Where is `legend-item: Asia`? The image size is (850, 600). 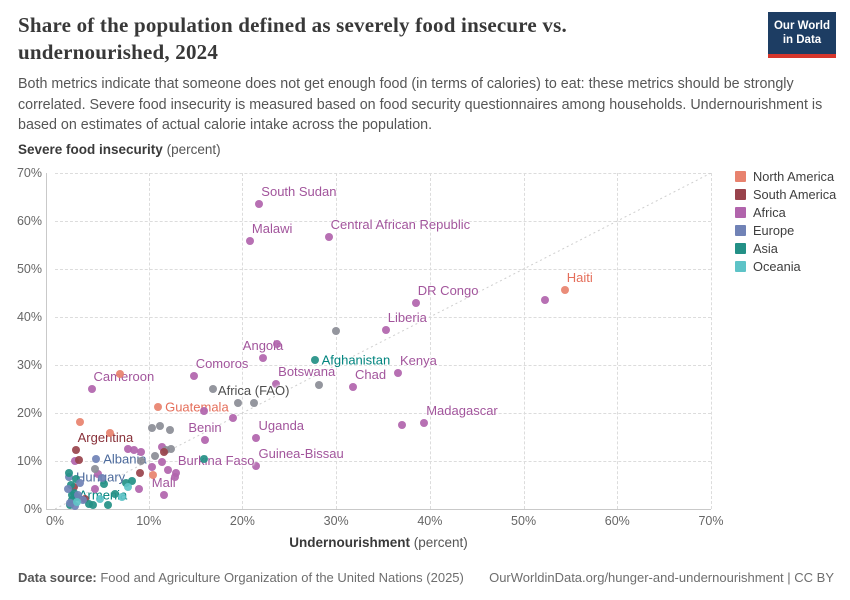 legend-item: Asia is located at coordinates (785, 248).